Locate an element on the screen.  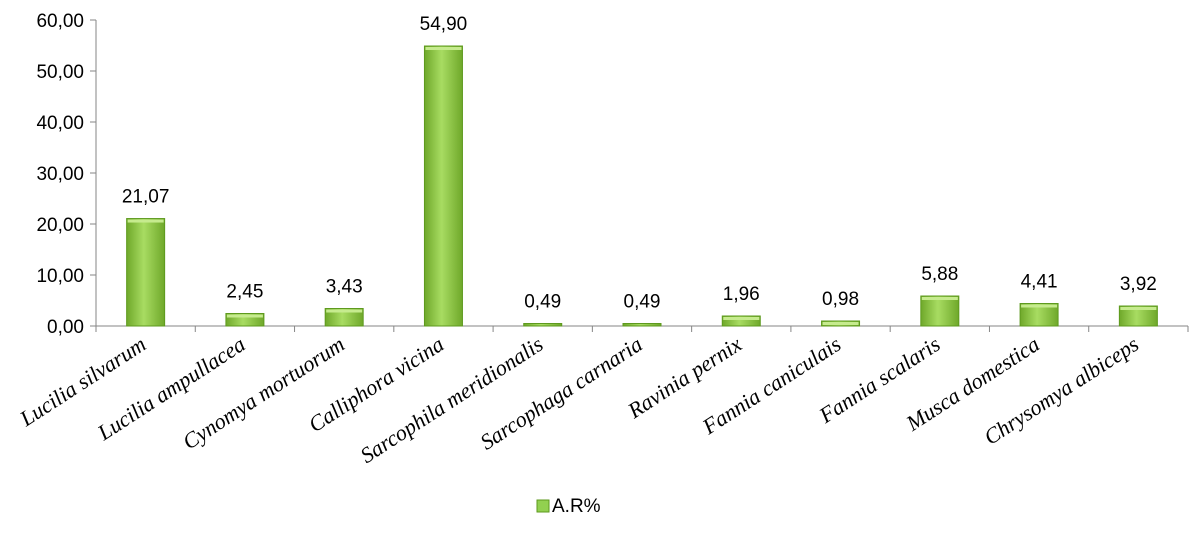
category-label: Sarcophila meridionalis is located at coordinates (452, 399).